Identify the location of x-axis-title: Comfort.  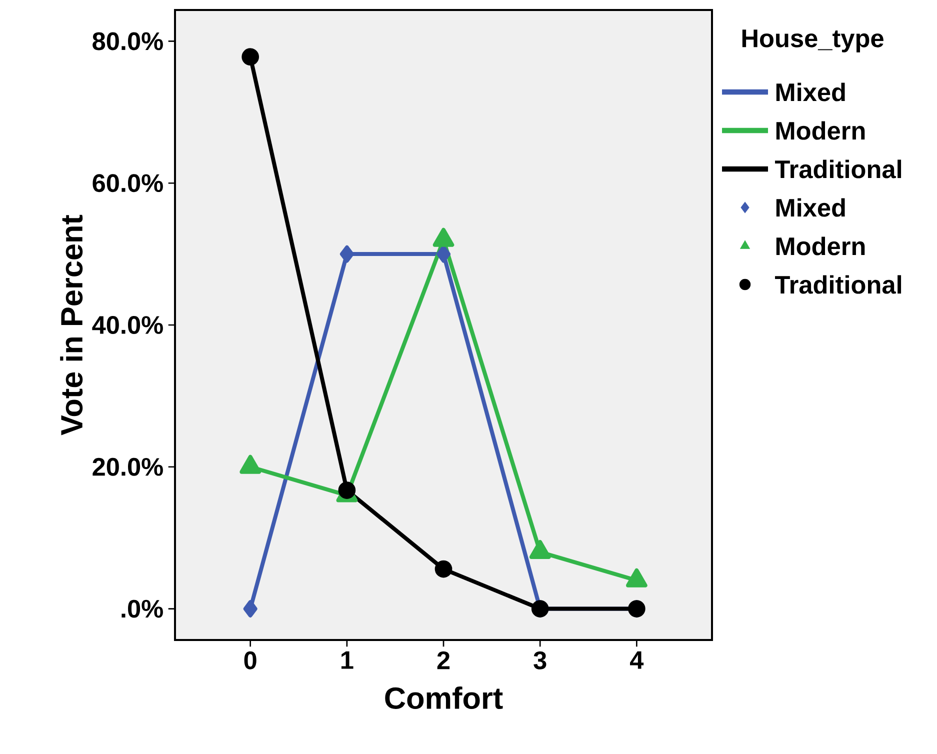
(444, 698).